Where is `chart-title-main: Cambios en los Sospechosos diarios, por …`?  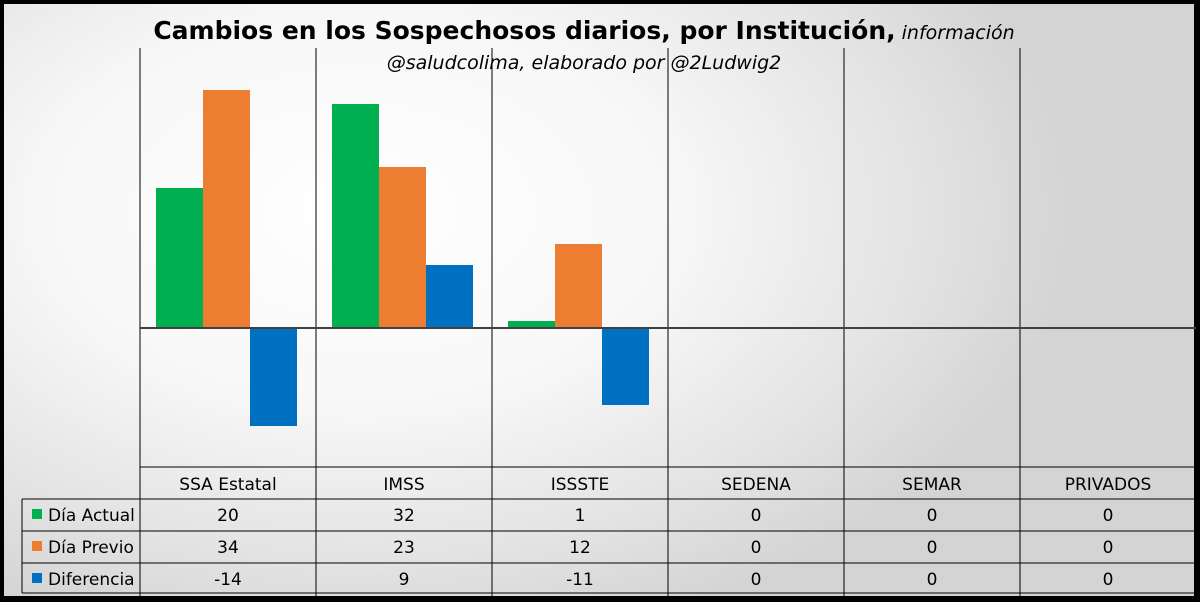 chart-title-main: Cambios en los Sospechosos diarios, por … is located at coordinates (524, 30).